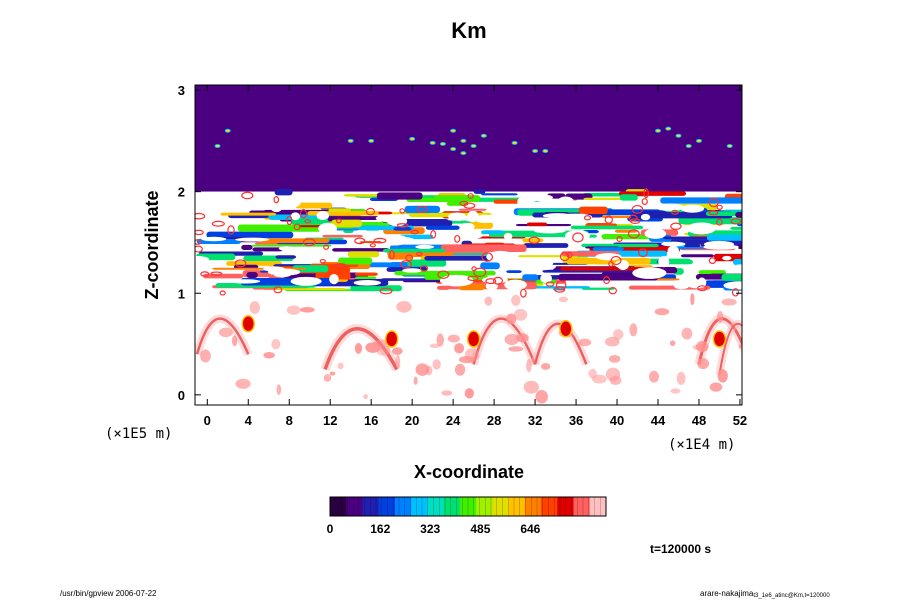 This screenshot has height=600, width=900. I want to click on footer-right: arare-nakajimat3_1e6_atinc@Km,t=120000, so click(765, 594).